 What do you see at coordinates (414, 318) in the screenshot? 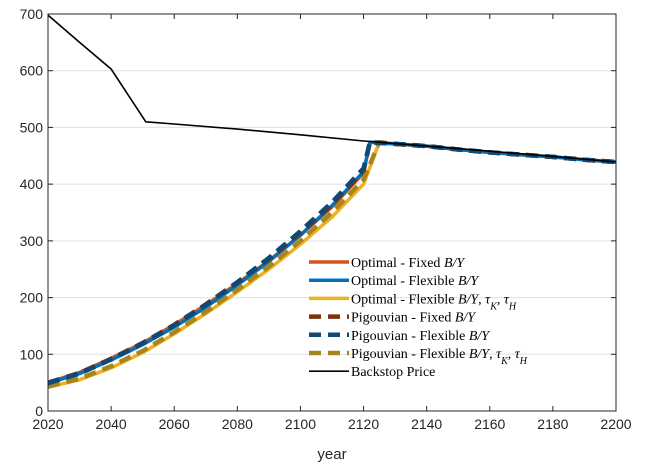
I see `legend-label-3: Pigouvian - Fixed B/Y` at bounding box center [414, 318].